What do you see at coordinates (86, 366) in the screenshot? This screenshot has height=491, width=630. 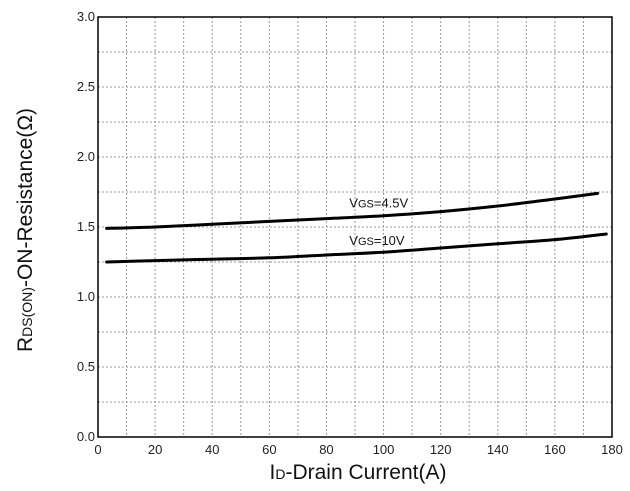 I see `y-tick-label: 0.5` at bounding box center [86, 366].